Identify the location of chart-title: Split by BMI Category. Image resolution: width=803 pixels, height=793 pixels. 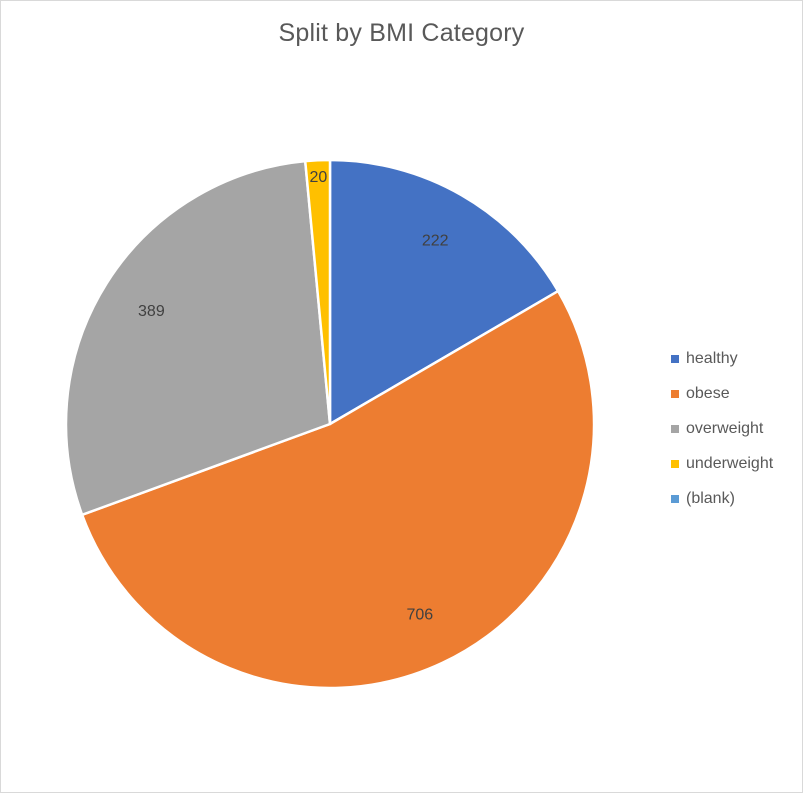
(401, 33).